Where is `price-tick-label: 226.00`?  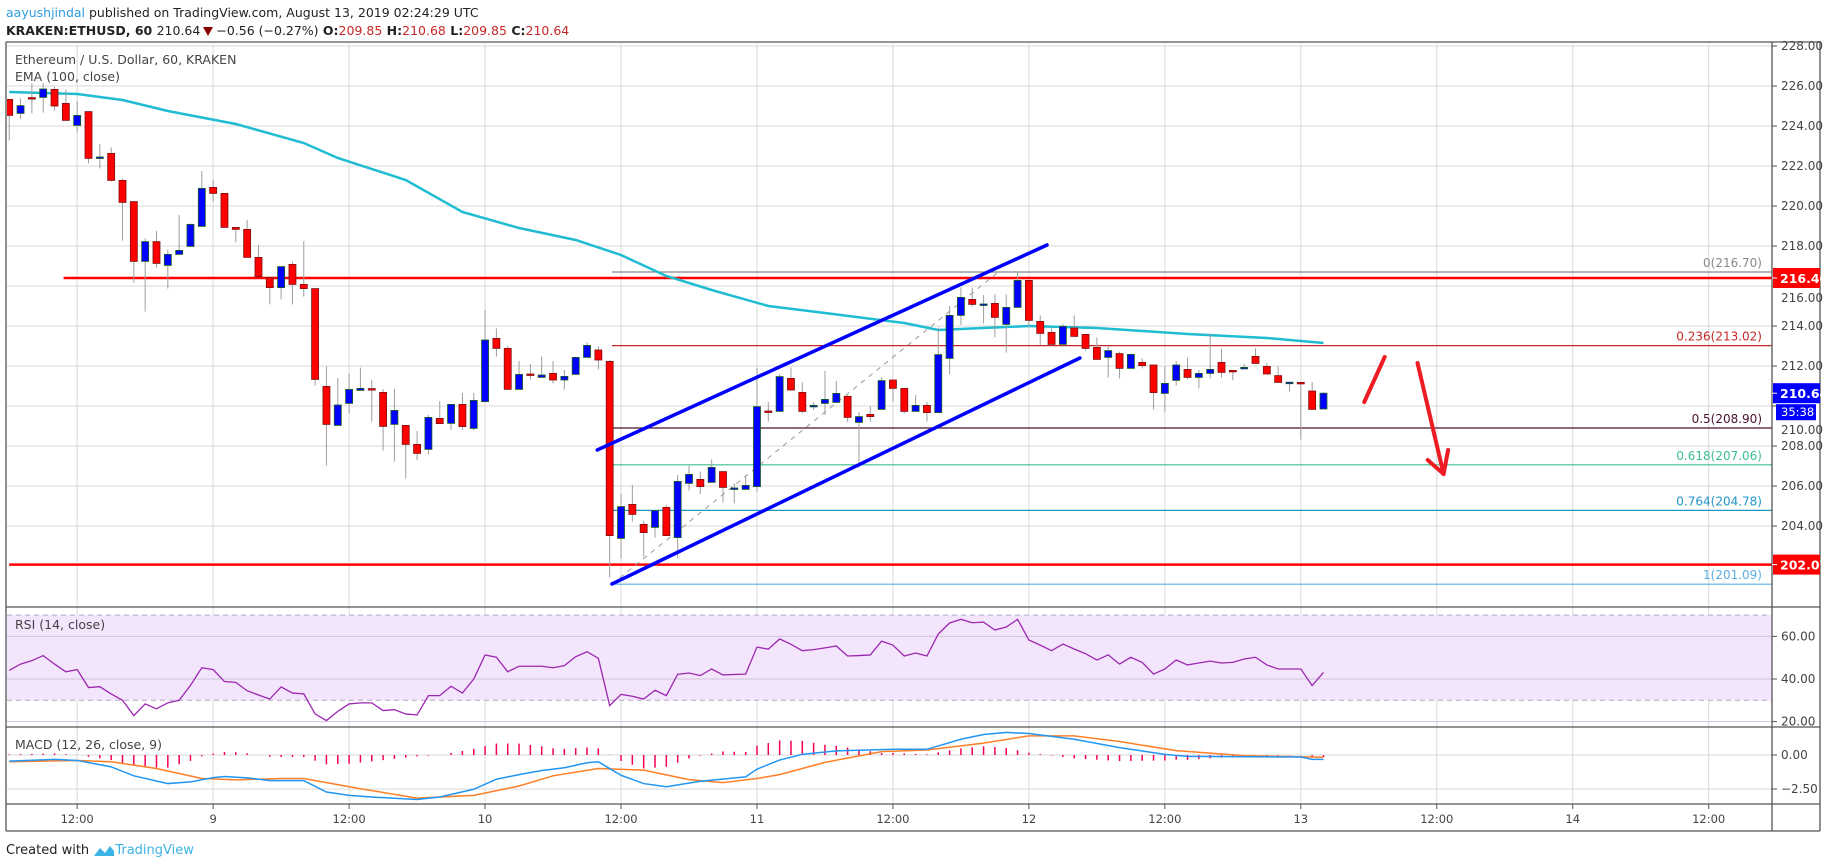
price-tick-label: 226.00 is located at coordinates (1802, 86).